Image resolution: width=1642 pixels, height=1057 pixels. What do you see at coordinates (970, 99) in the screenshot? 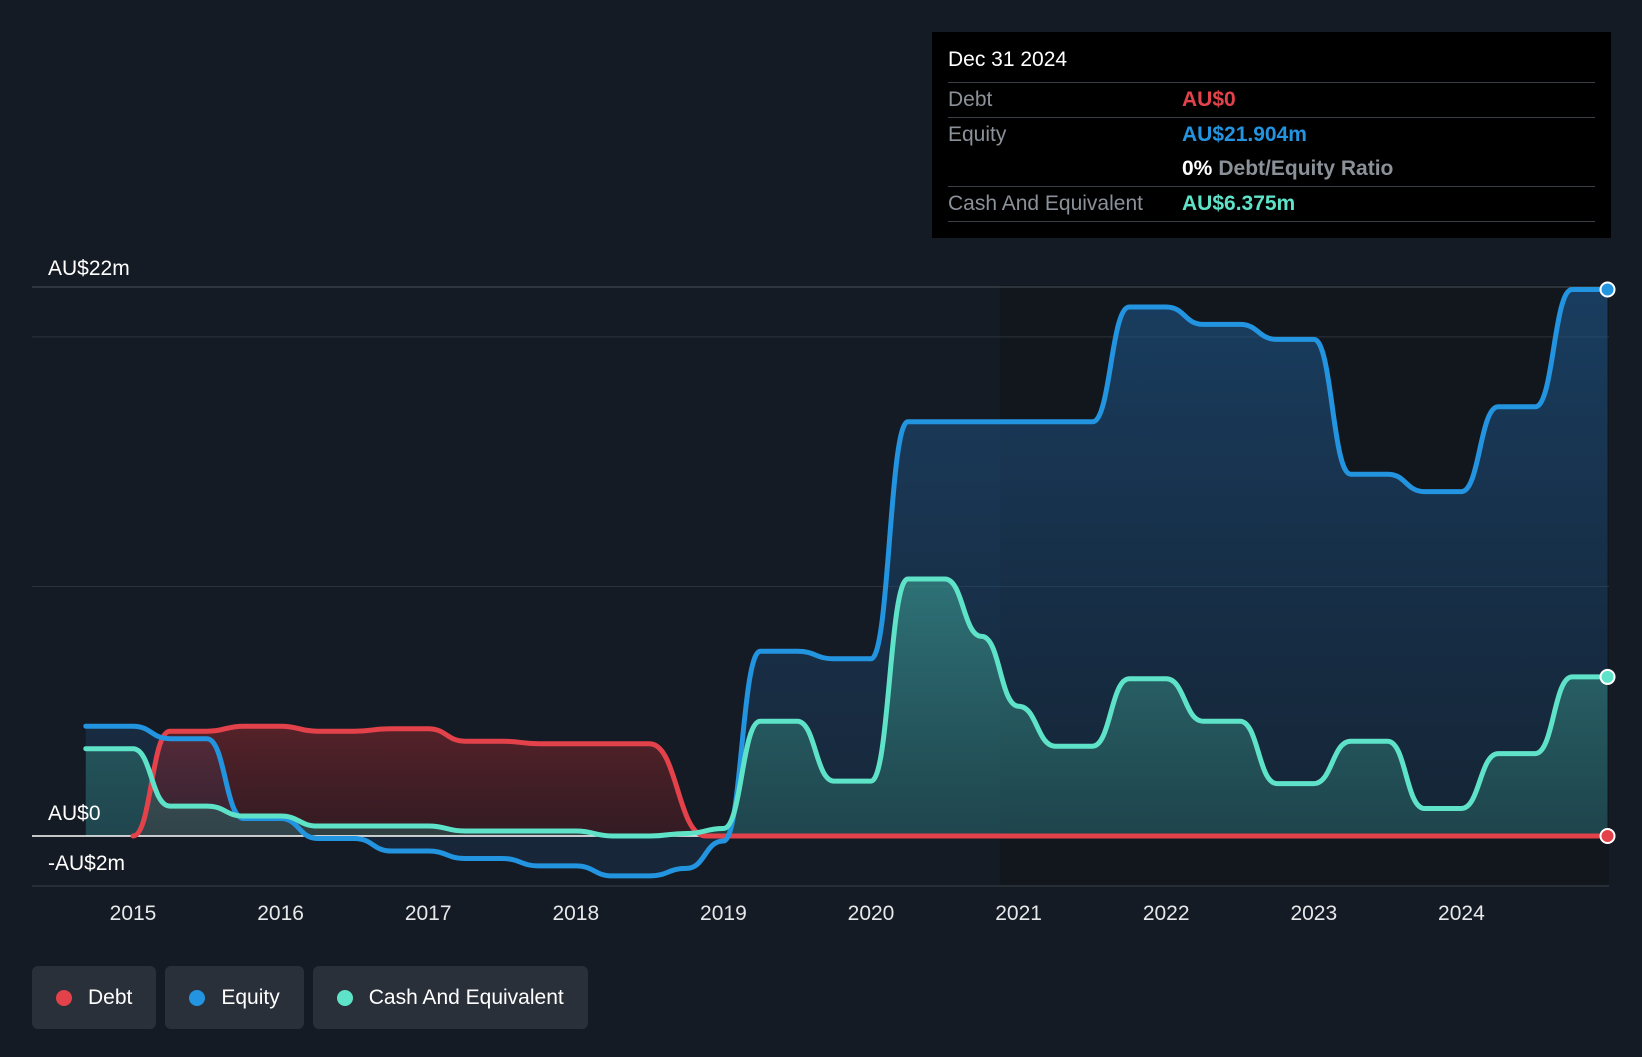
I see `tooltip-debt-label: Debt` at bounding box center [970, 99].